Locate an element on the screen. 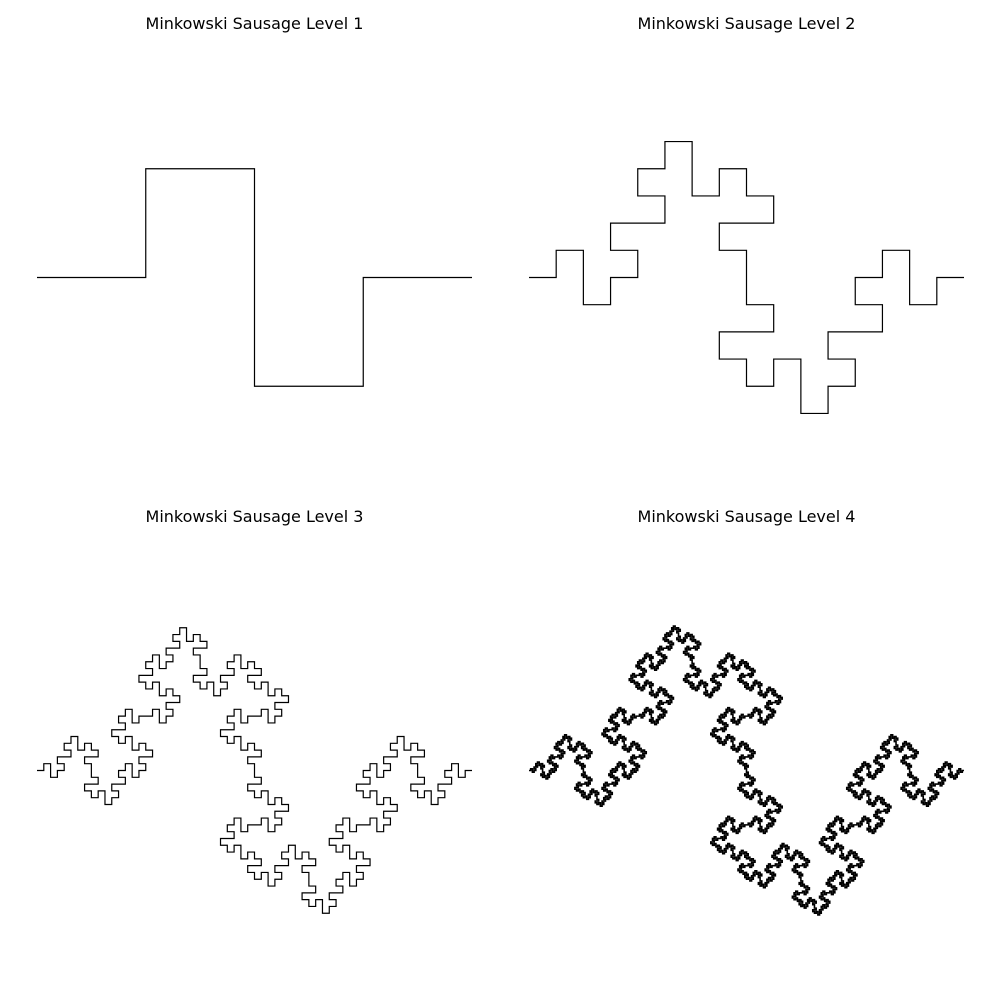 Image resolution: width=1000 pixels, height=1000 pixels. panel-title: Minkowski Sausage Level 4 is located at coordinates (746, 516).